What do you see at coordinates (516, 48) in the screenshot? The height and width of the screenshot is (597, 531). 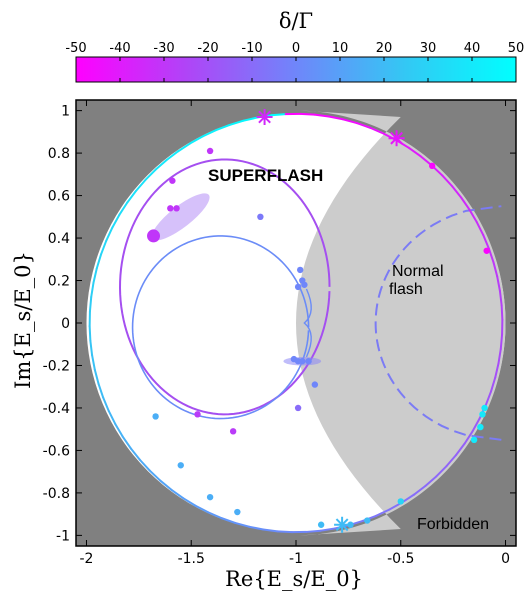 I see `colorbar-tick-label: 50` at bounding box center [516, 48].